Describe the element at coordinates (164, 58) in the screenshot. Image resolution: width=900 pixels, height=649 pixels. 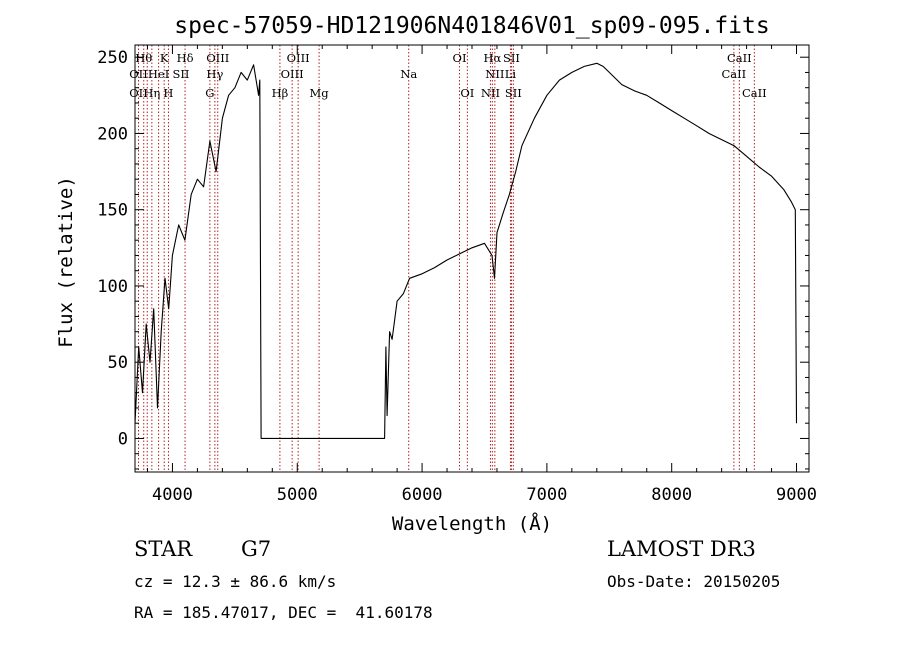
I see `line-label: K` at that location.